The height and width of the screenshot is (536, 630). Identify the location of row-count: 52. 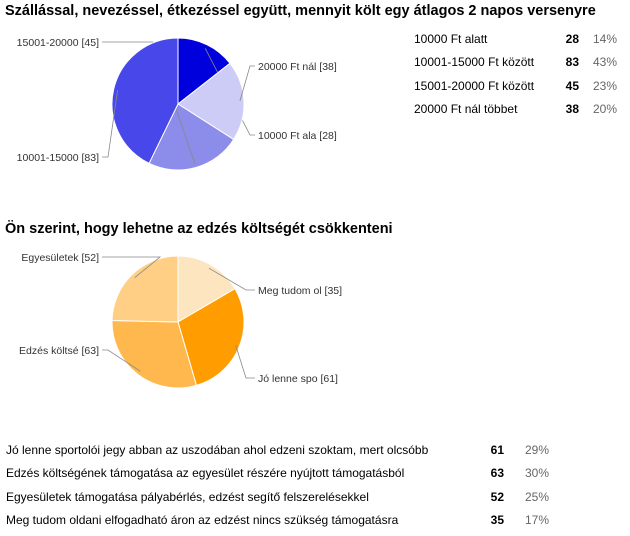
(497, 496).